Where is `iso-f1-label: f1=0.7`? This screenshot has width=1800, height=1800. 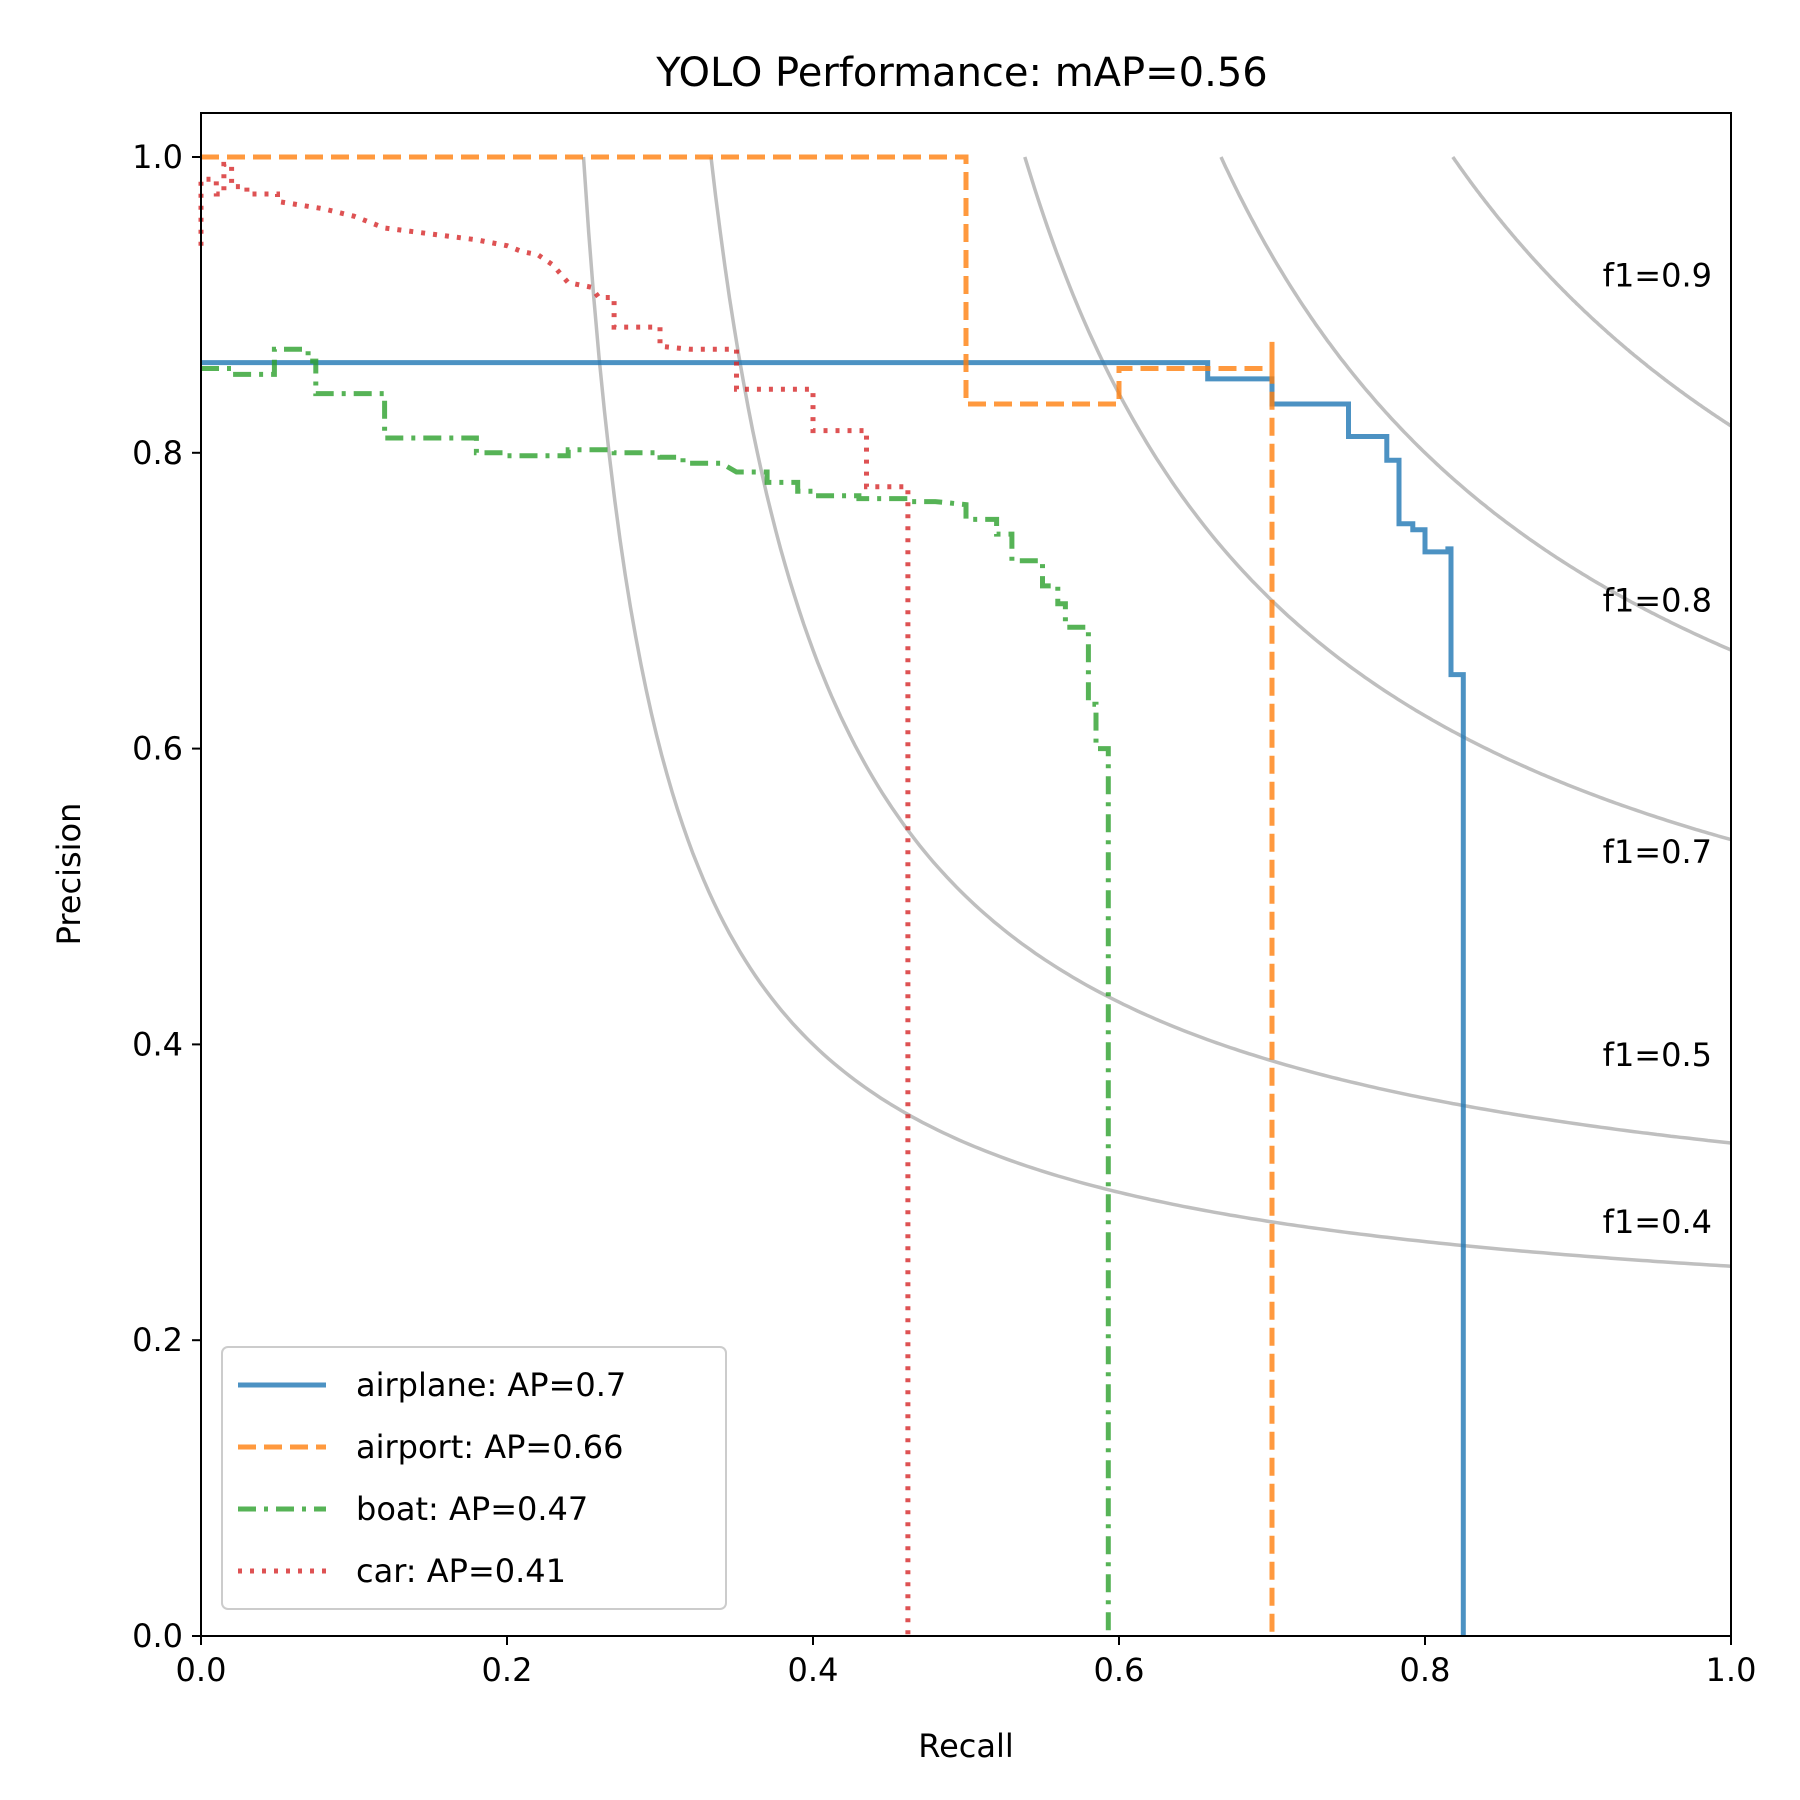
iso-f1-label: f1=0.7 is located at coordinates (1657, 852).